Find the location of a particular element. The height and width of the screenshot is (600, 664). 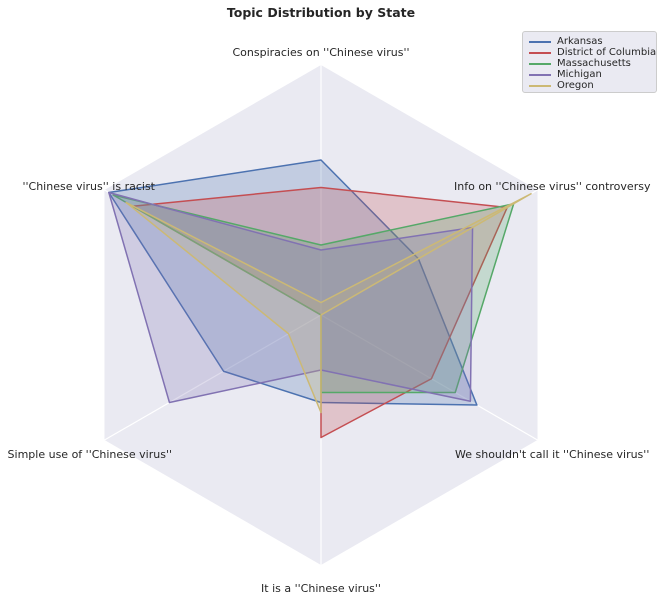

axis-label: It is a ''Chinese virus'' is located at coordinates (321, 588).